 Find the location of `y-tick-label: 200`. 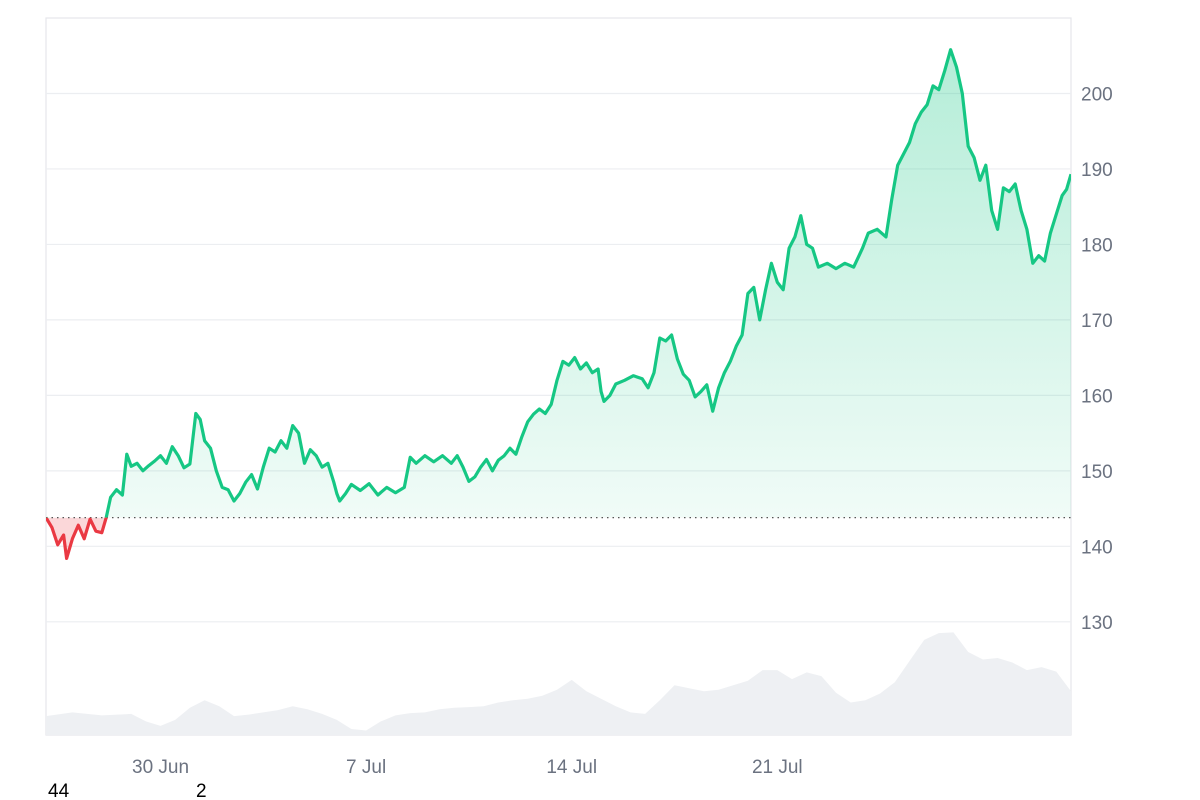

y-tick-label: 200 is located at coordinates (1097, 94).